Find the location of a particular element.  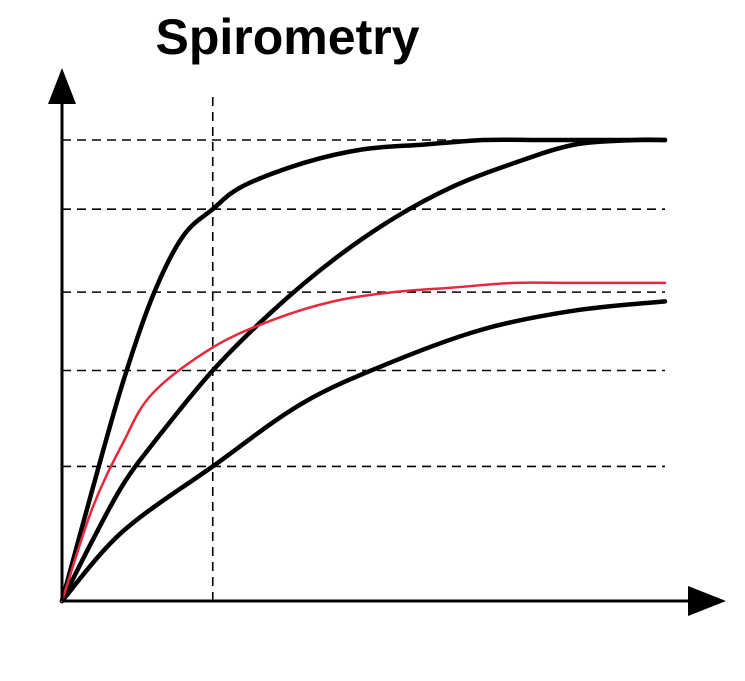

x-axis-arrow-icon is located at coordinates (707, 601).